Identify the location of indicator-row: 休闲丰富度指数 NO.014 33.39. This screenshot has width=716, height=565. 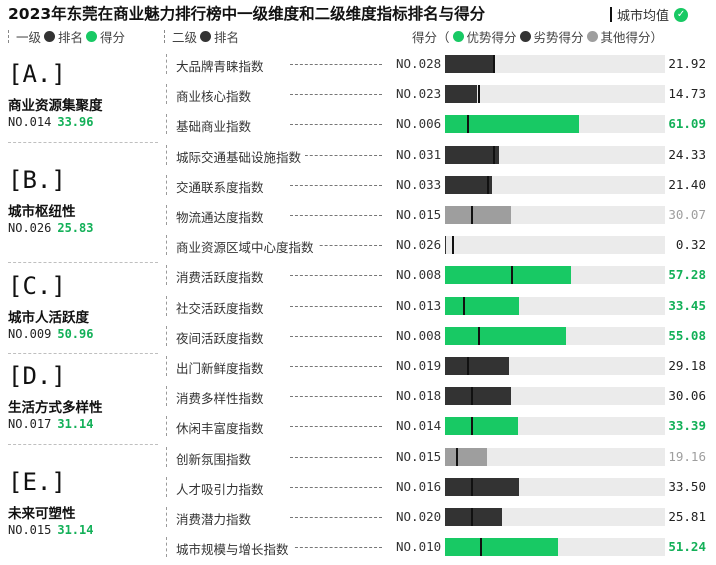
(358, 426).